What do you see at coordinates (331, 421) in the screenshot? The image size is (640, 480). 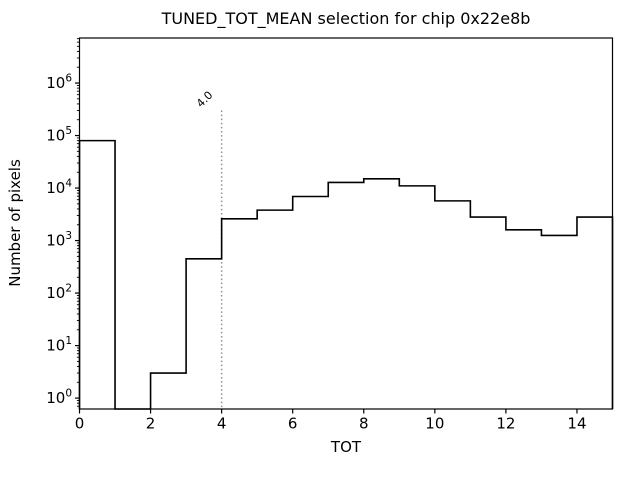 I see `x-major-ticks: 0 2 4 6 8 10 12 14` at bounding box center [331, 421].